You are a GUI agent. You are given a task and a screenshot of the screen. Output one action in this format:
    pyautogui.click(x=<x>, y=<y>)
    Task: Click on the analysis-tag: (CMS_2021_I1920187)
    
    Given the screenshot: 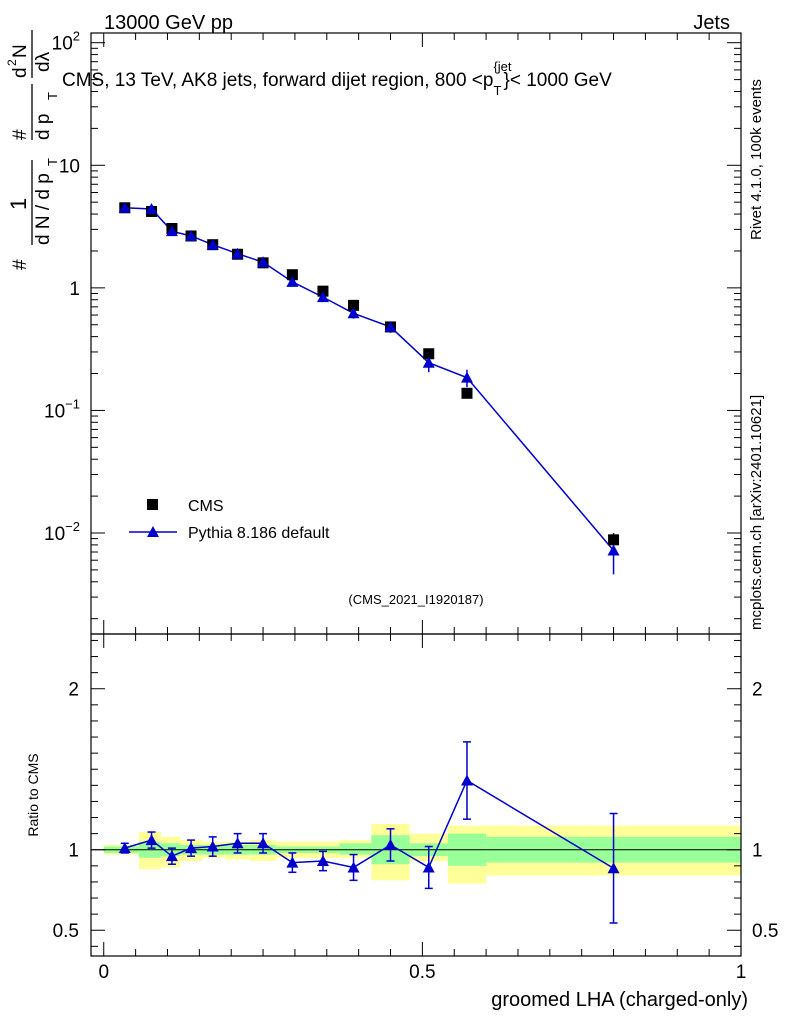 What is the action you would take?
    pyautogui.click(x=415, y=599)
    